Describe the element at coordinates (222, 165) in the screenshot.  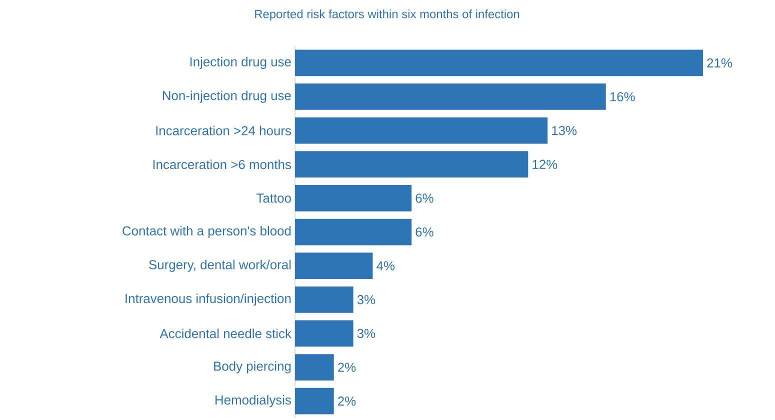
I see `y-tick-label: Incarceration >6 months` at that location.